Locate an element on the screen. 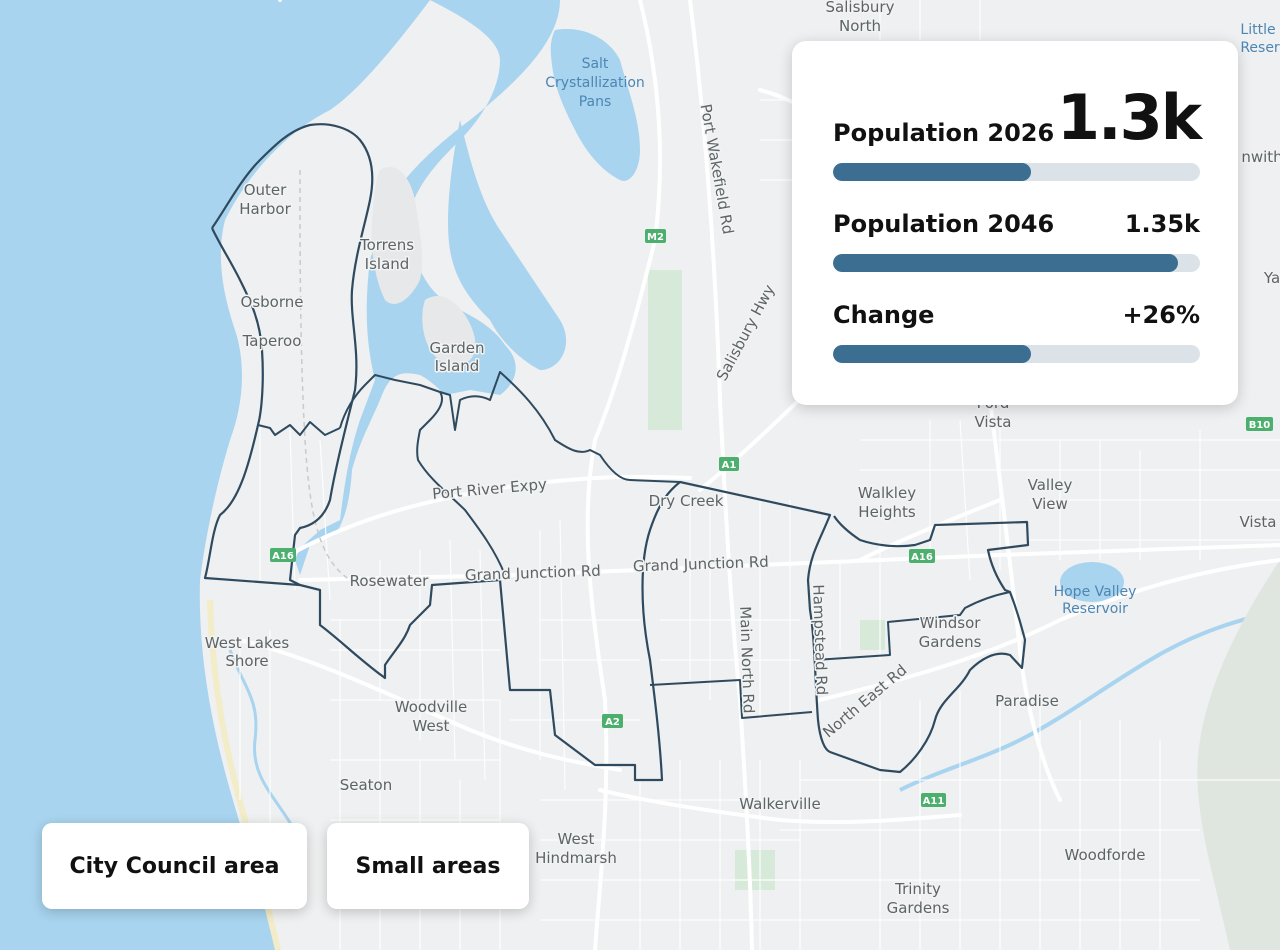  label-hope-valley-reservoir: Reservoir is located at coordinates (1095, 609).